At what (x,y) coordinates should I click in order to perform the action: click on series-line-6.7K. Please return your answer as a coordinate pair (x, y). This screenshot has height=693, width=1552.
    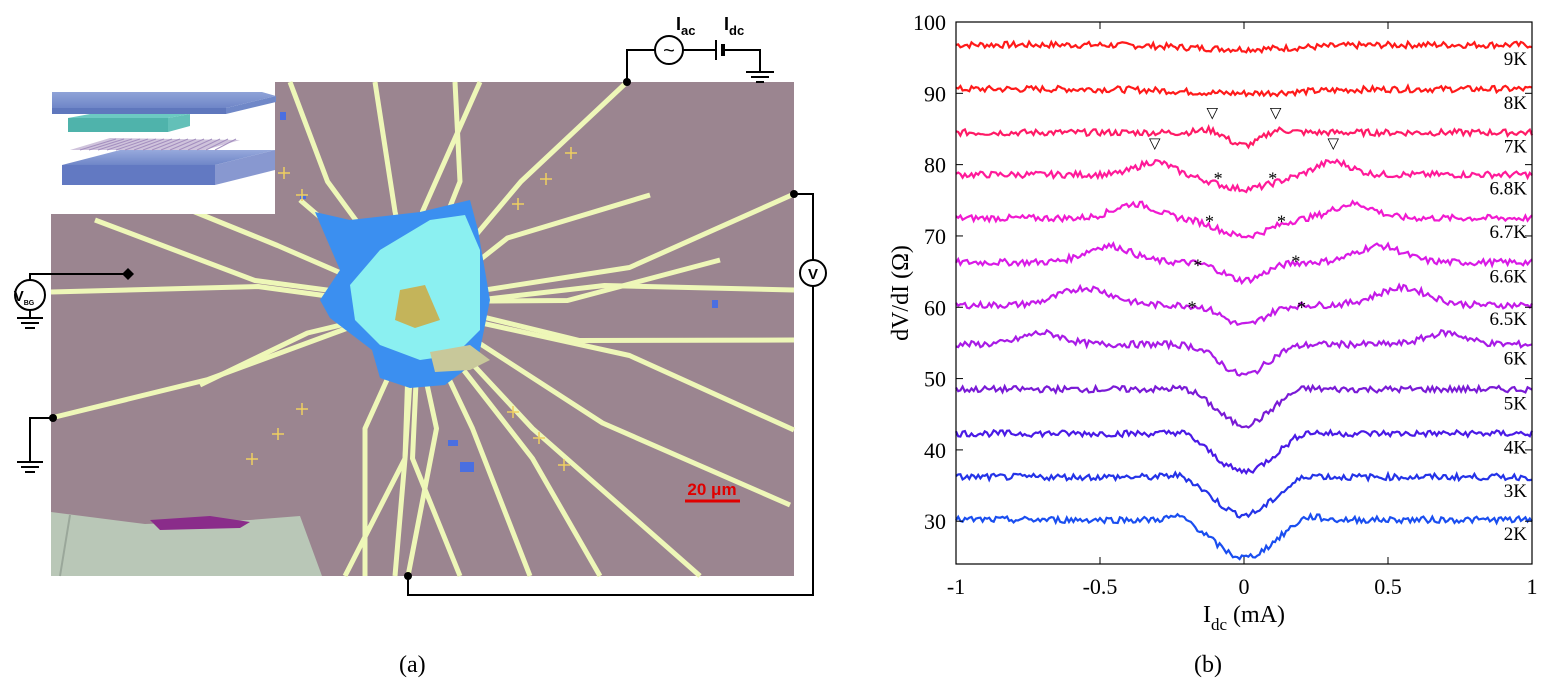
    Looking at the image, I should click on (1244, 219).